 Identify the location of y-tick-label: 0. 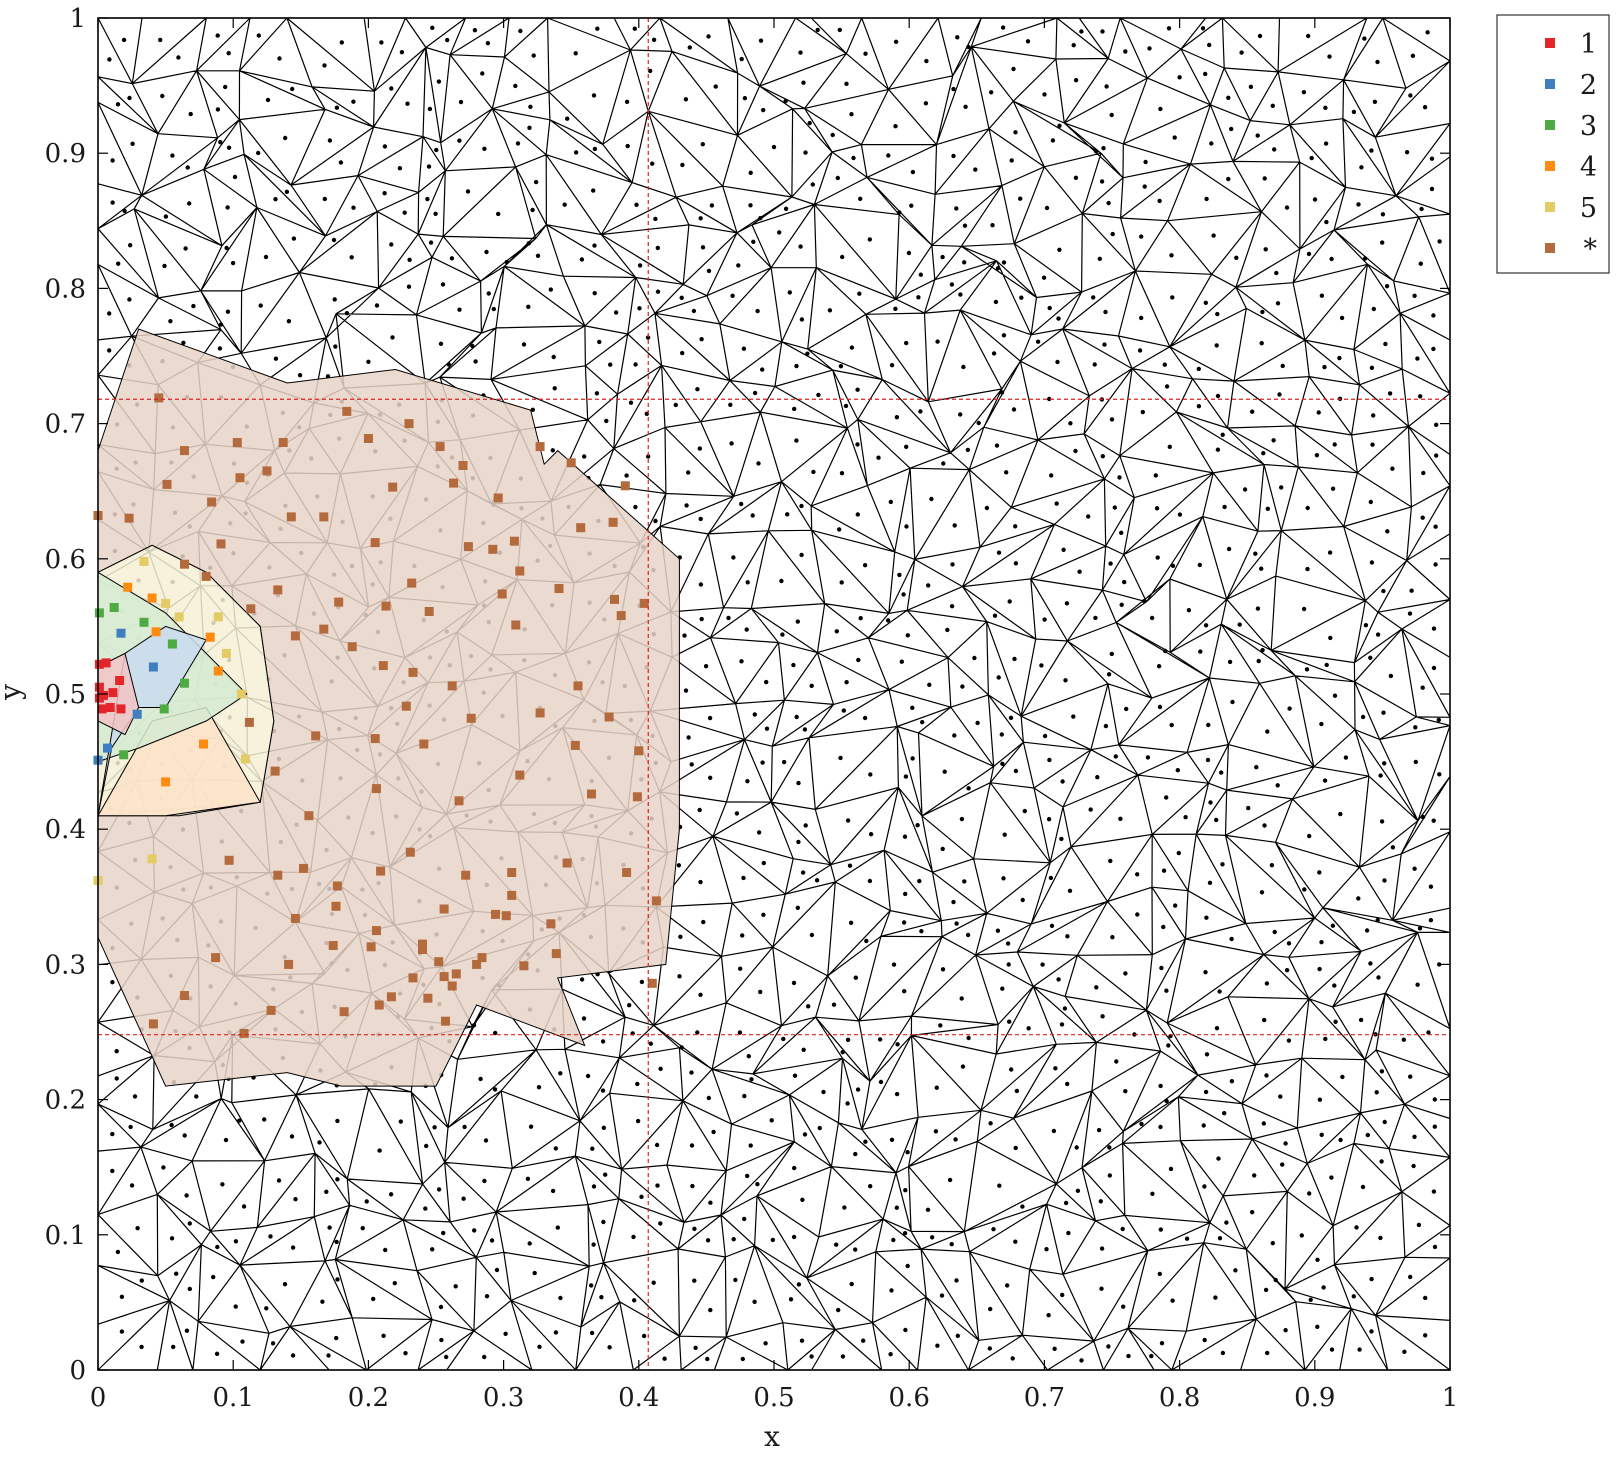
(77, 1371).